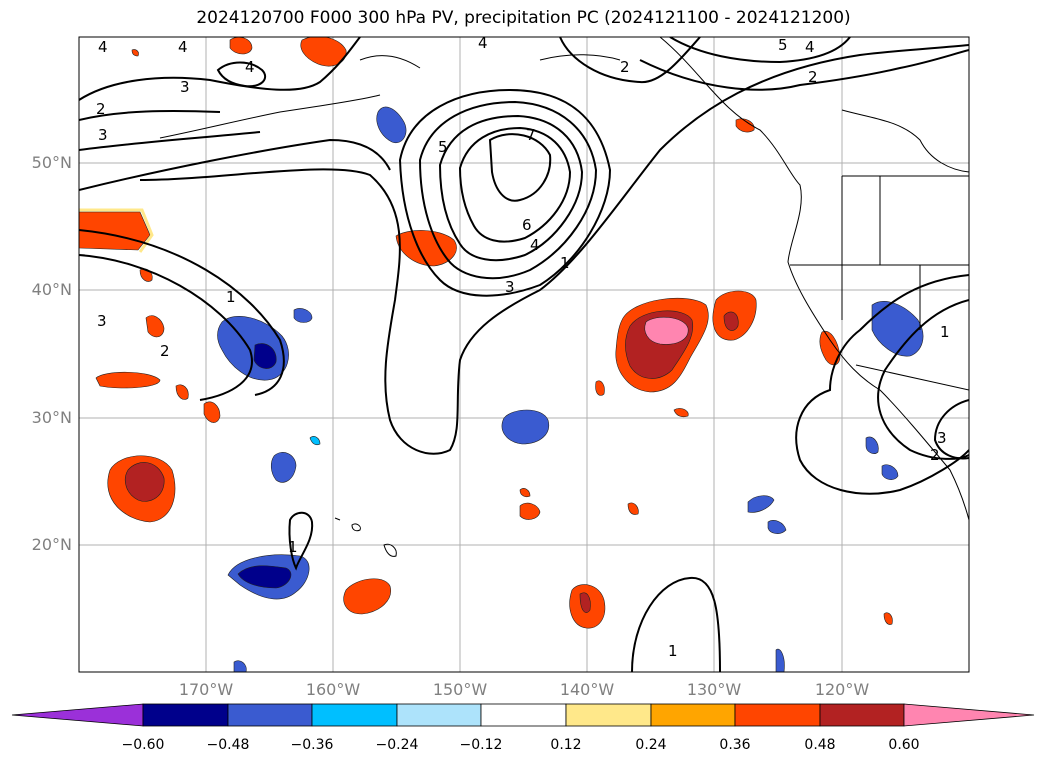 The width and height of the screenshot is (1047, 765). Describe the element at coordinates (51, 544) in the screenshot. I see `lat-label: 20°N` at that location.